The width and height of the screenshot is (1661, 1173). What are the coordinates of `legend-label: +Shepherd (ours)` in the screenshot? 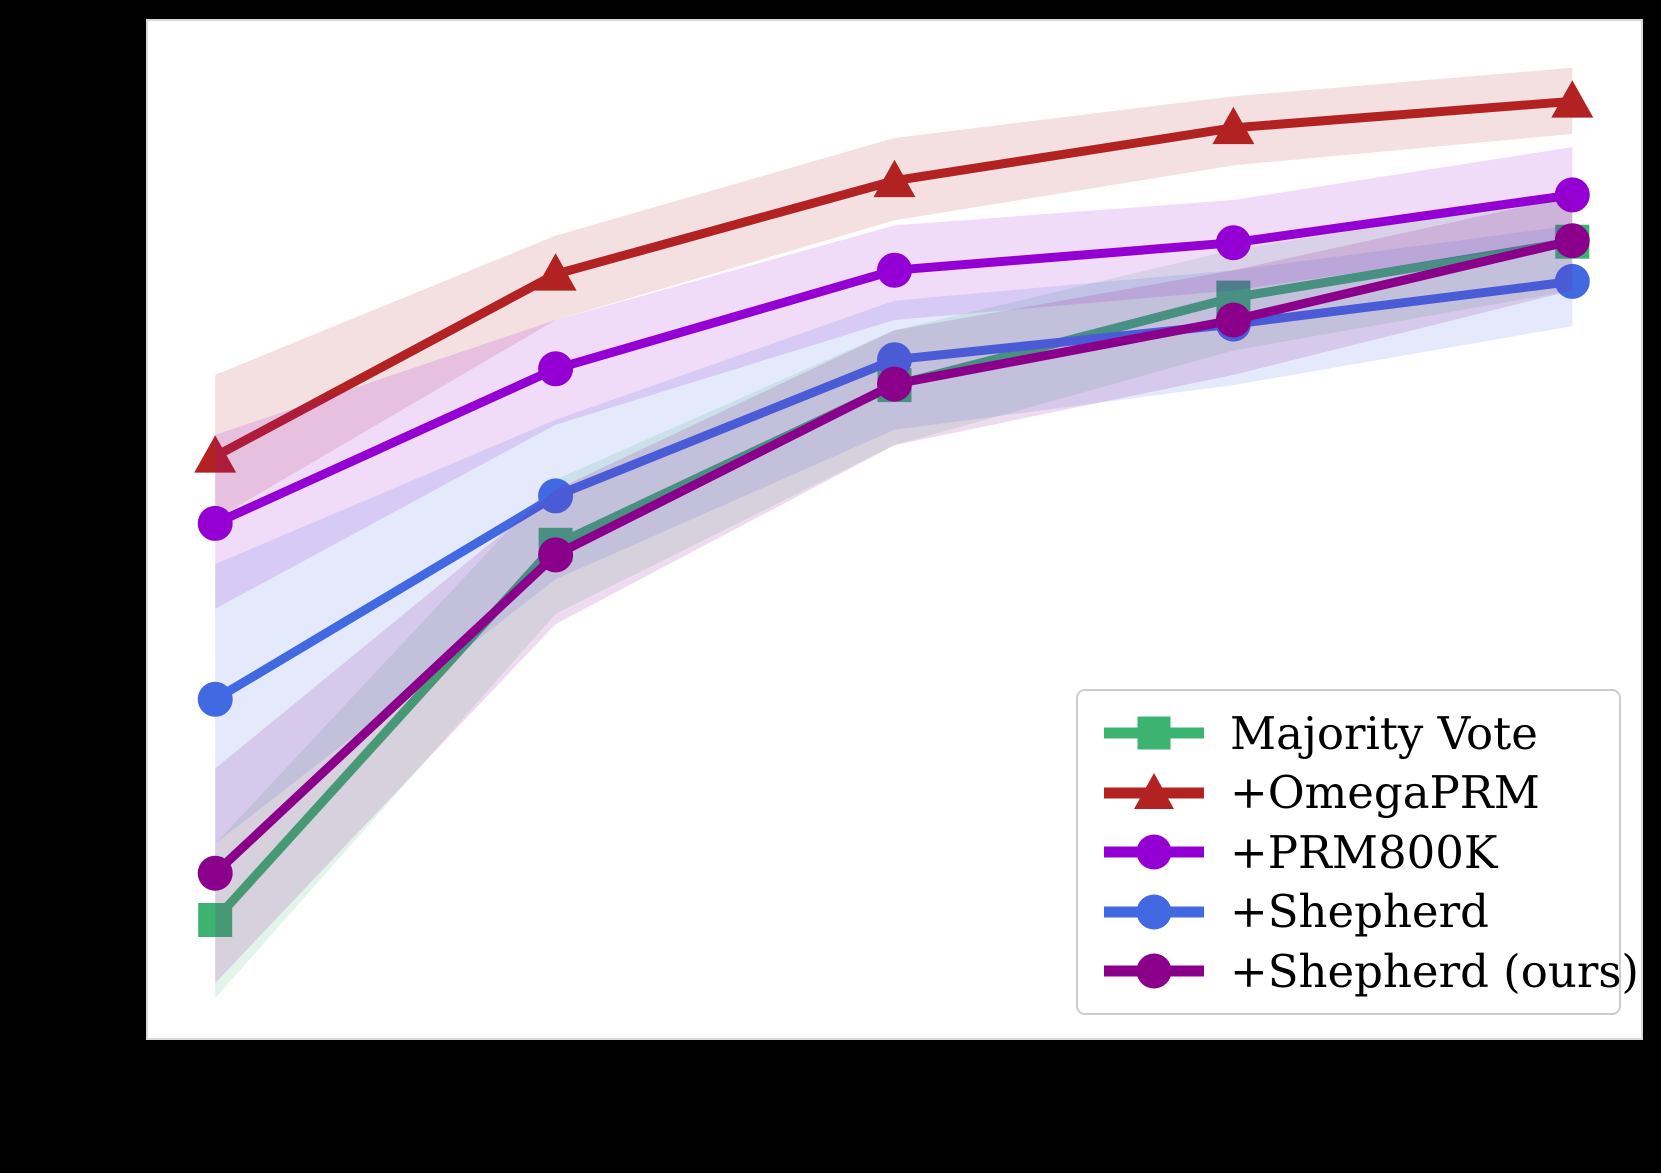 It's located at (1434, 971).